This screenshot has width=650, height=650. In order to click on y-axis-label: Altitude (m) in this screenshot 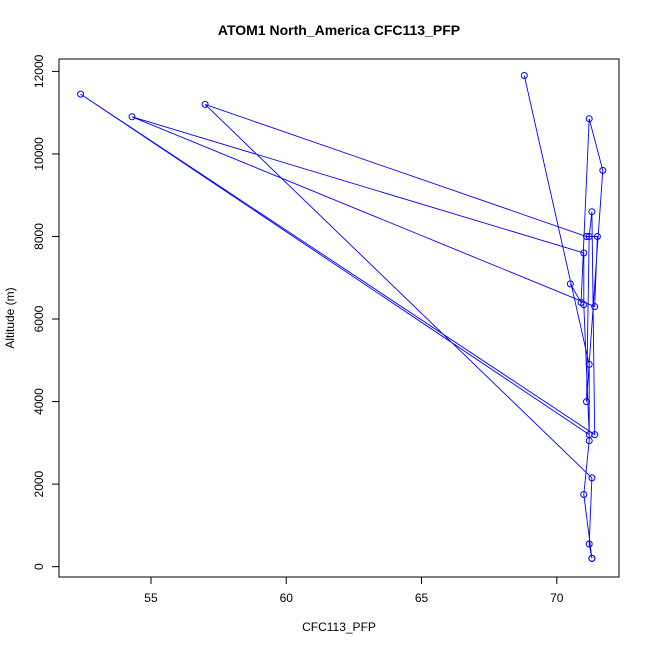, I will do `click(10, 317)`.